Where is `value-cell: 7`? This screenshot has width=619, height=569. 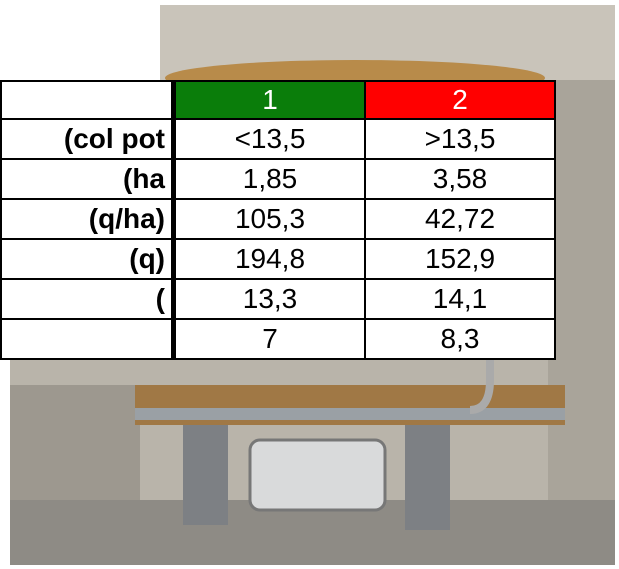 value-cell: 7 is located at coordinates (269, 339).